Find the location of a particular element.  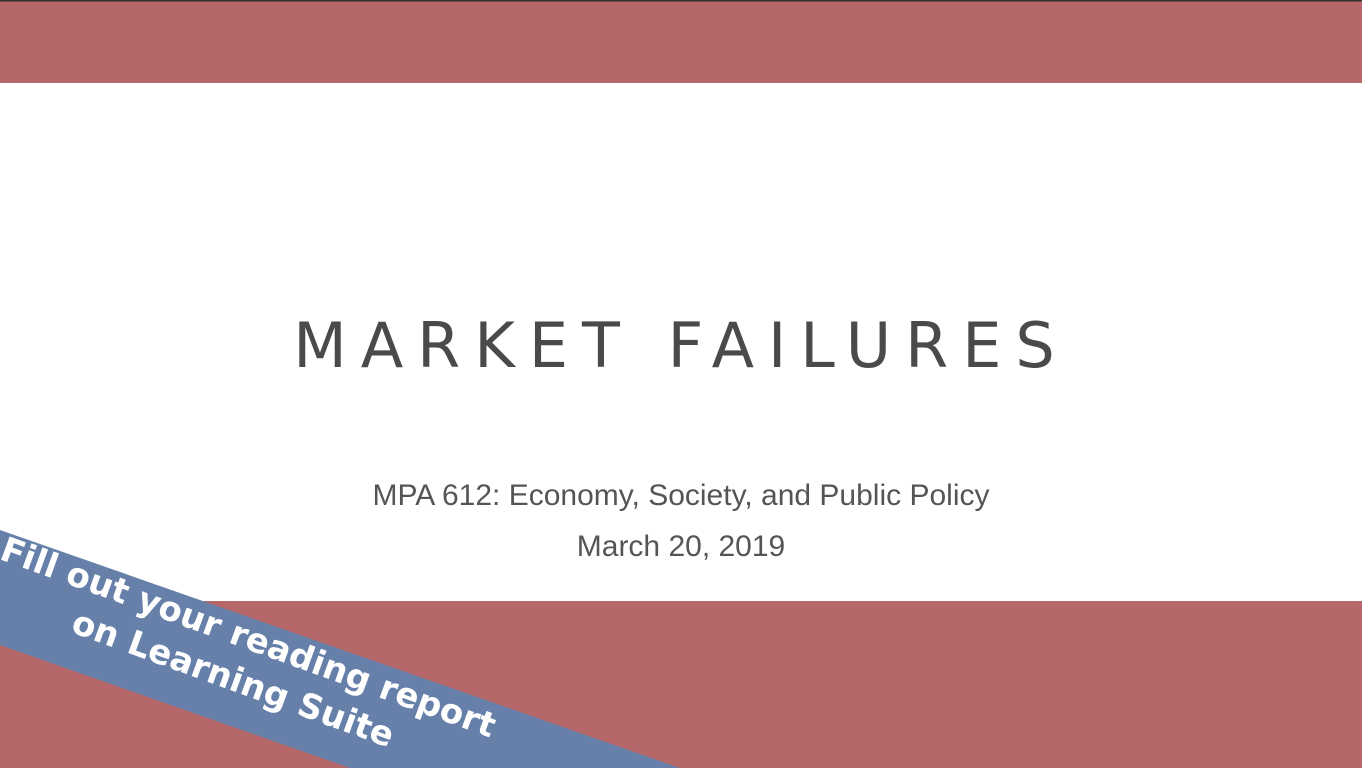

slide-date: March 20, 2019 is located at coordinates (681, 546).